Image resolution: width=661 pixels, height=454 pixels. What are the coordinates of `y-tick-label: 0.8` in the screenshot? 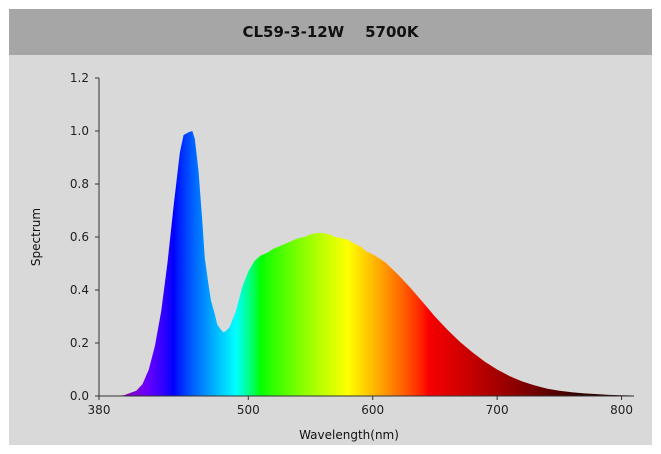 It's located at (79, 184).